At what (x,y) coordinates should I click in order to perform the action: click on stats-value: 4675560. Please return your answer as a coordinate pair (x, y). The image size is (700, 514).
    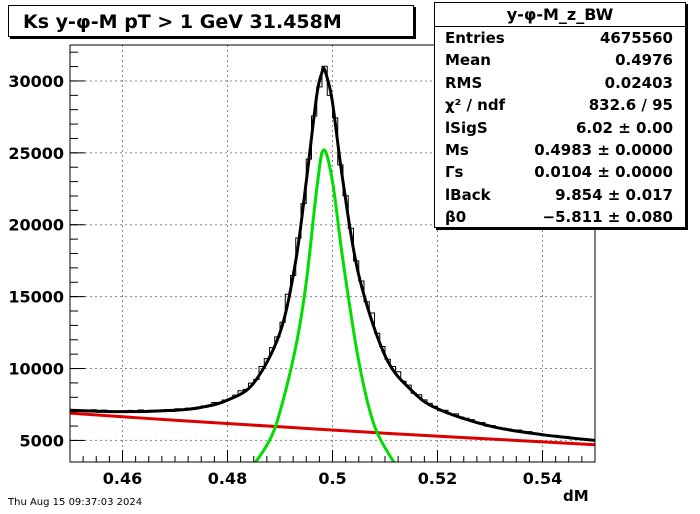
    Looking at the image, I should click on (636, 38).